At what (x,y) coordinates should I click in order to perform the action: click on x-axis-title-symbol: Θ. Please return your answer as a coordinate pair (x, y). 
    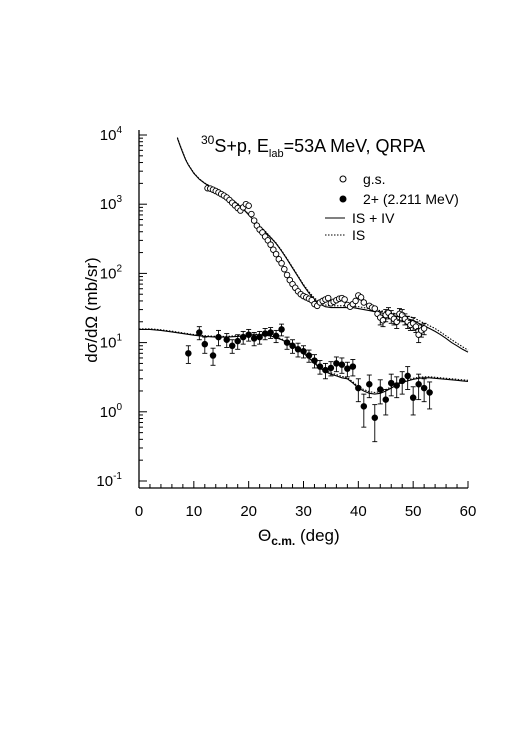
    Looking at the image, I should click on (264, 535).